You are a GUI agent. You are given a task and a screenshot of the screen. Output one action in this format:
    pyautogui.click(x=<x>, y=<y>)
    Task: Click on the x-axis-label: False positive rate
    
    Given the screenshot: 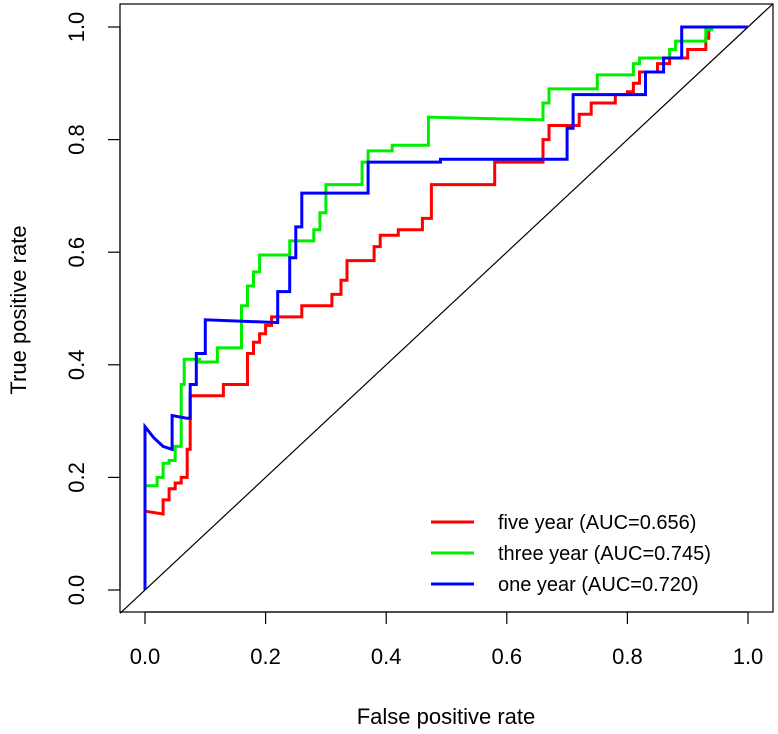 What is the action you would take?
    pyautogui.click(x=446, y=716)
    